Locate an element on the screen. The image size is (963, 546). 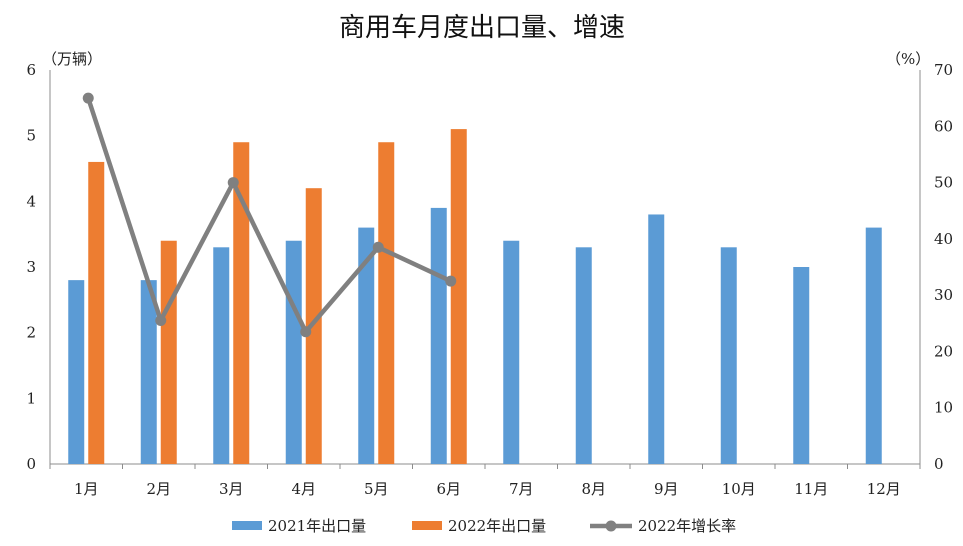
right-axis-ticks: 0 10 20 30 40 50 60 70 is located at coordinates (943, 267).